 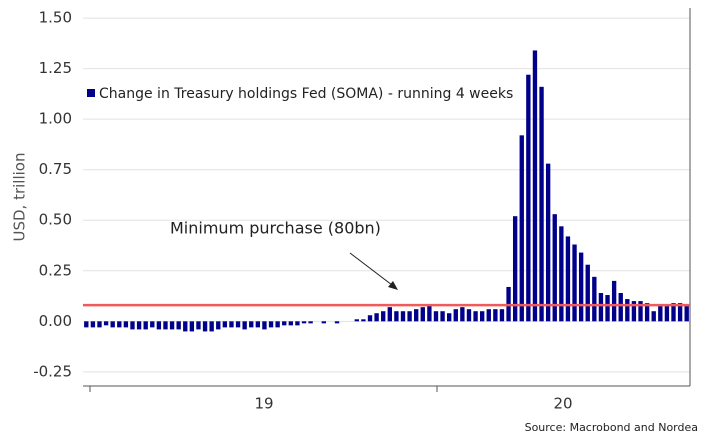 I want to click on y-tick-label: 1.50, so click(x=55, y=18).